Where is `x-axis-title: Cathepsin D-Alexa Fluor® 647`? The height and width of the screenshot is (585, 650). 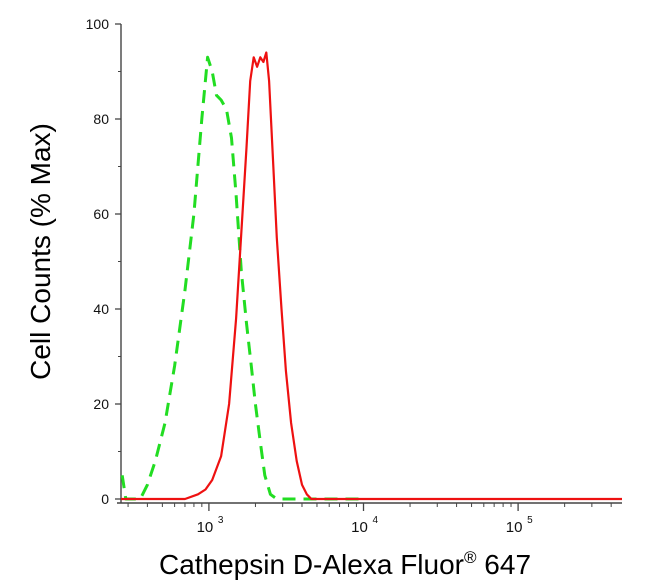 x-axis-title: Cathepsin D-Alexa Fluor® 647 is located at coordinates (345, 564).